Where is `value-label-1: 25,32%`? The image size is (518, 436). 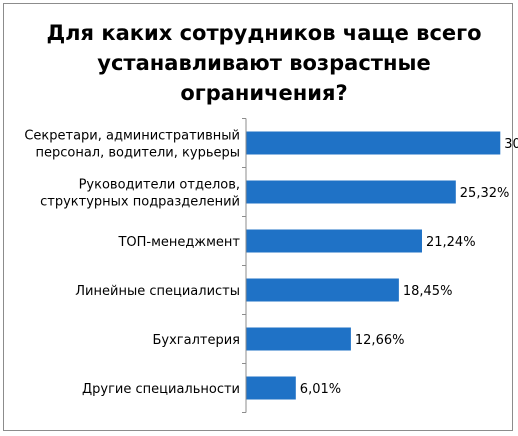 value-label-1: 25,32% is located at coordinates (485, 193).